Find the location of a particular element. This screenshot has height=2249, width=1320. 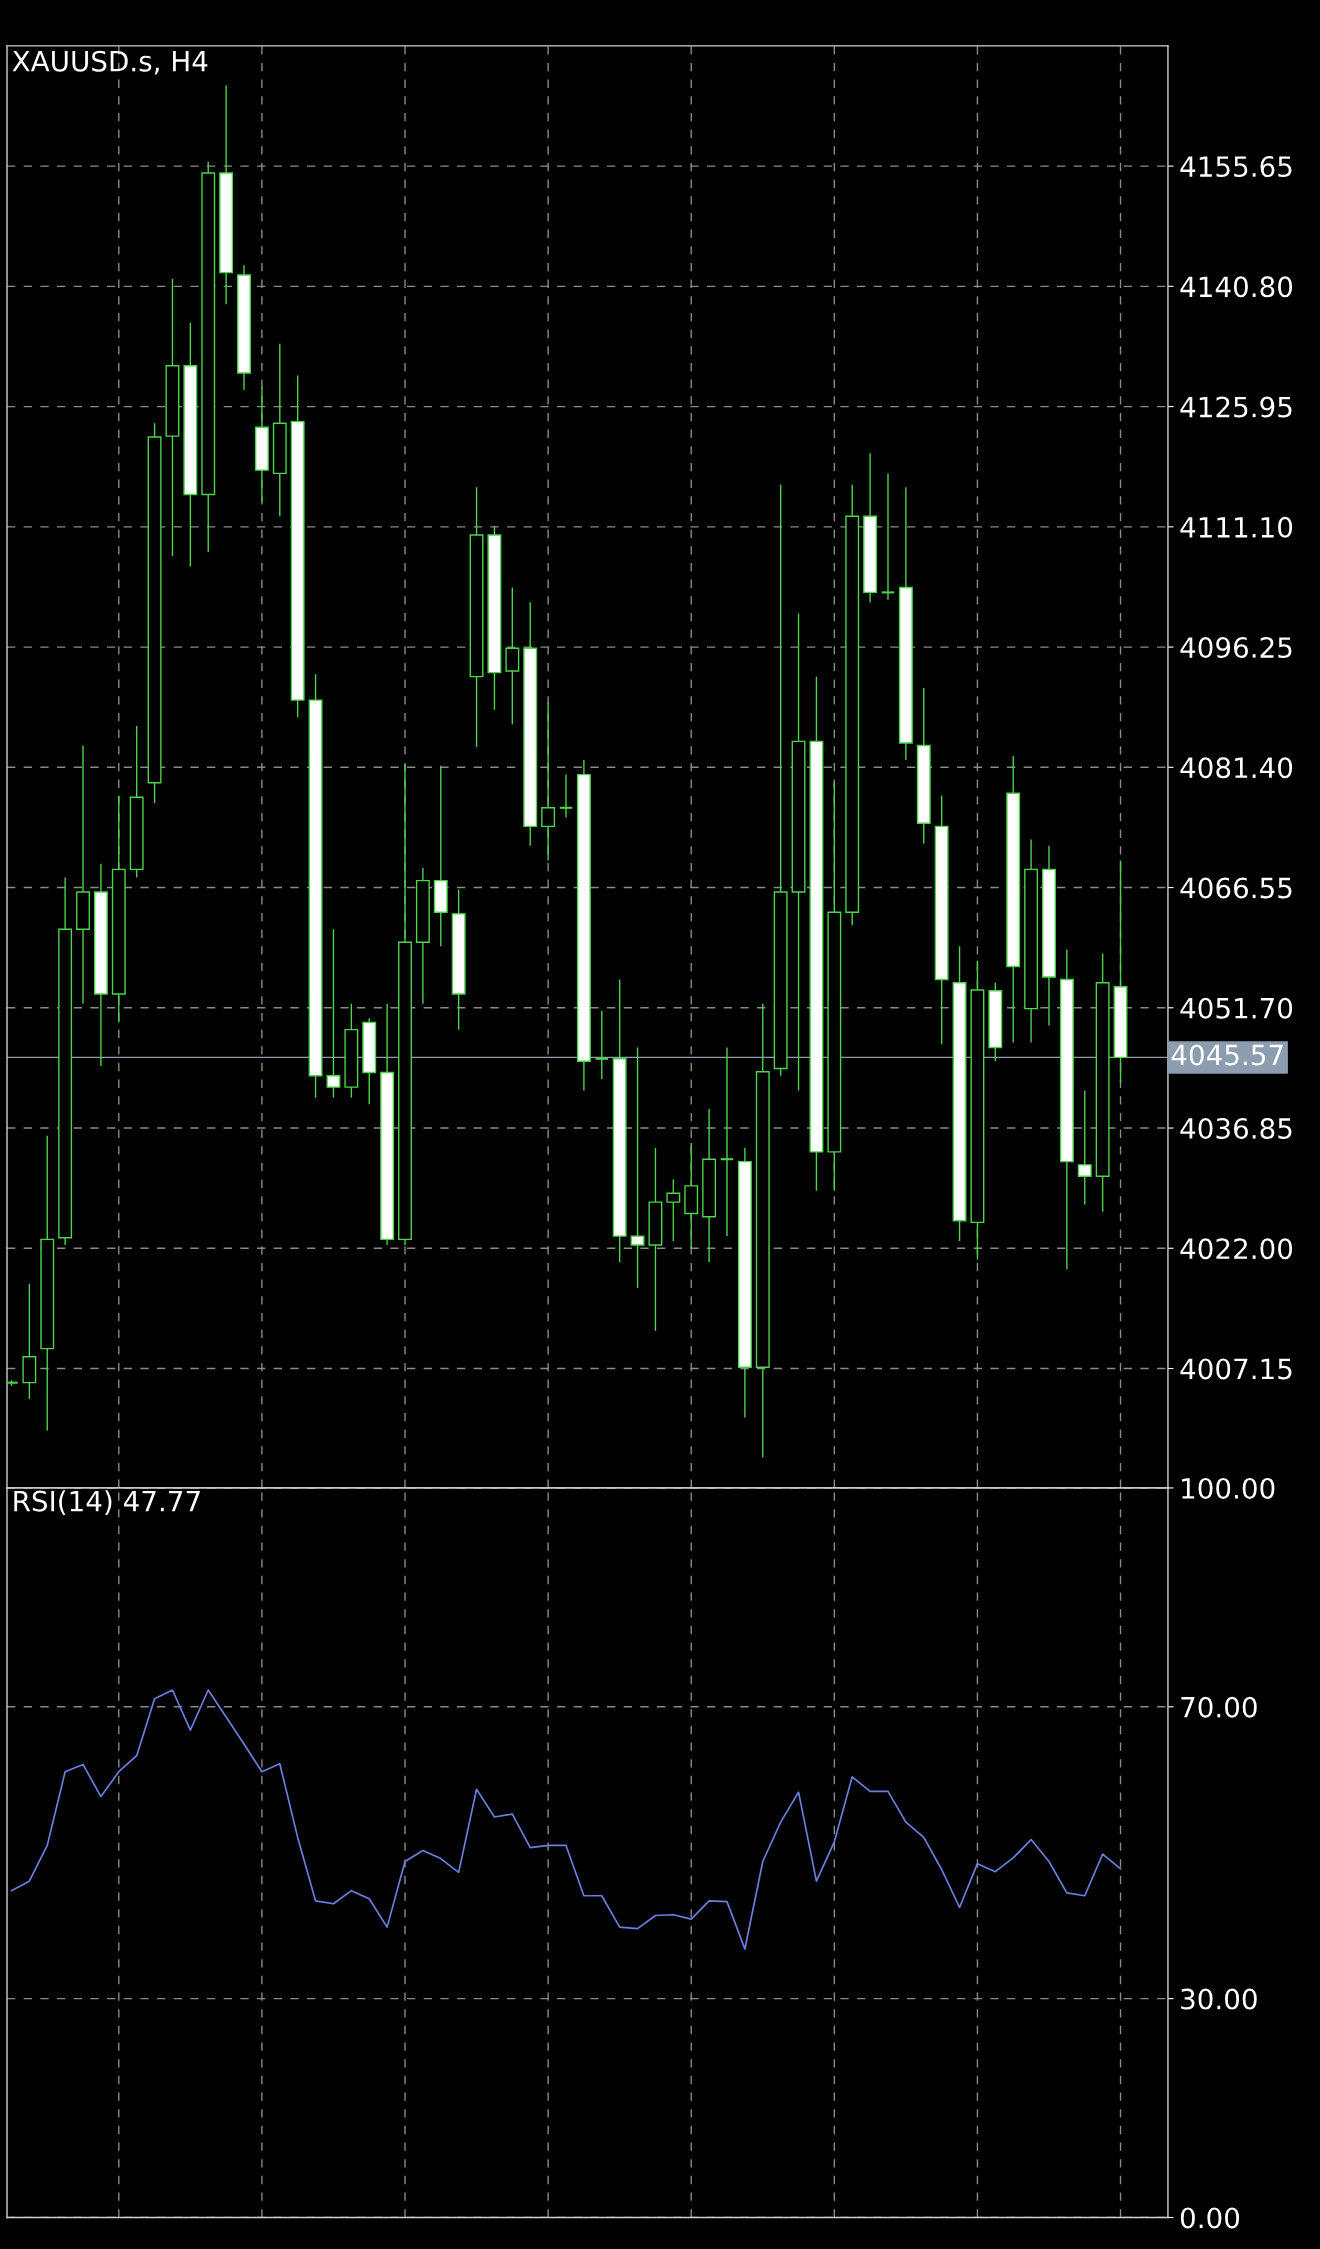

chart-title: RSI(14) 47.77 is located at coordinates (107, 1502).